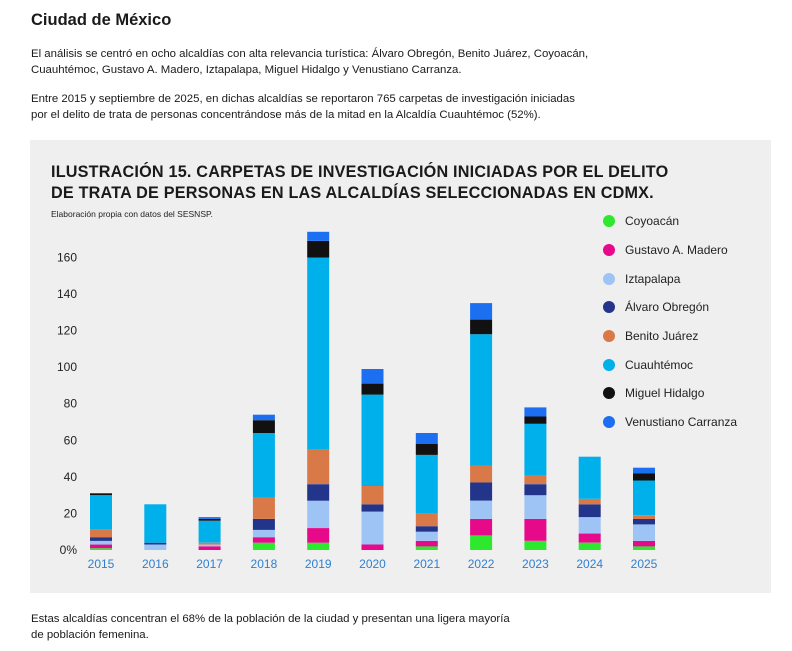 The height and width of the screenshot is (651, 792). Describe the element at coordinates (101, 564) in the screenshot. I see `x-tick-label: 2015` at that location.